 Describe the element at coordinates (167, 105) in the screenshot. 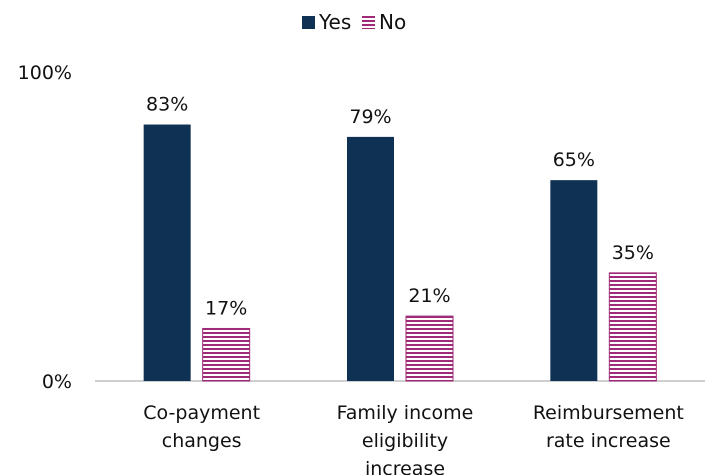

I see `data-label-yes-0: 83%` at that location.